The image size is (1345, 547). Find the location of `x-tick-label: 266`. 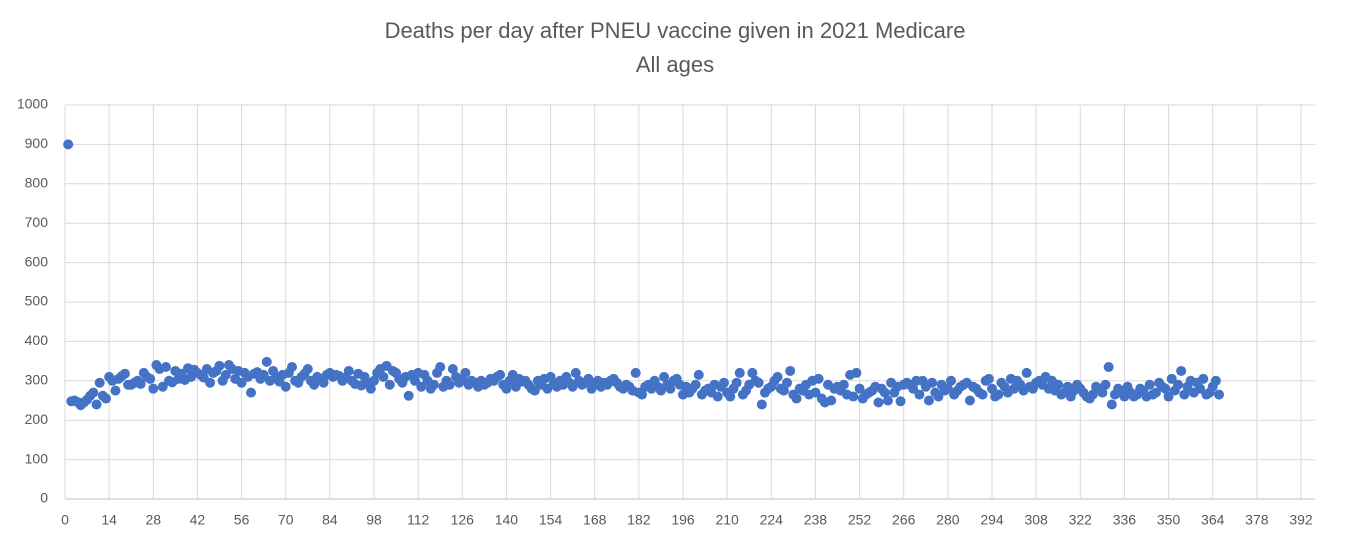

x-tick-label: 266 is located at coordinates (904, 520).